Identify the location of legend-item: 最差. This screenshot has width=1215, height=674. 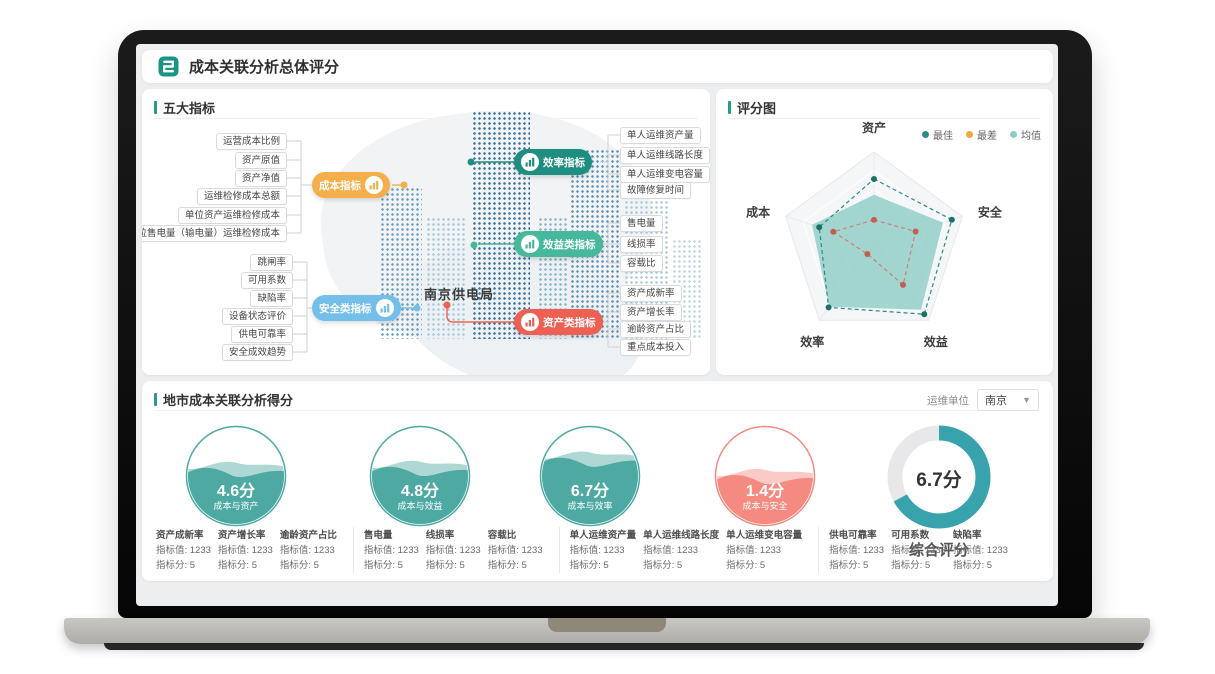
(981, 134).